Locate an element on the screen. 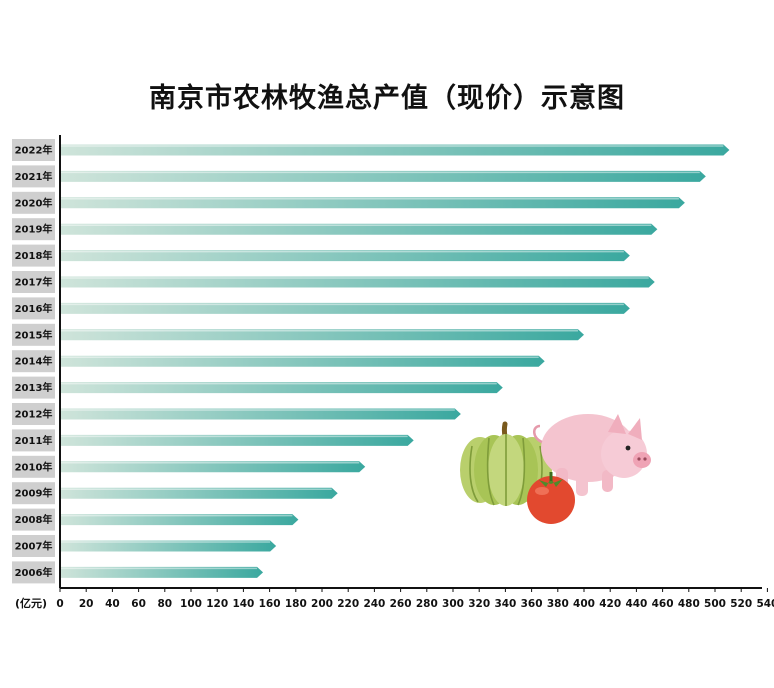 The width and height of the screenshot is (774, 688). category-label: 2018年 is located at coordinates (34, 255).